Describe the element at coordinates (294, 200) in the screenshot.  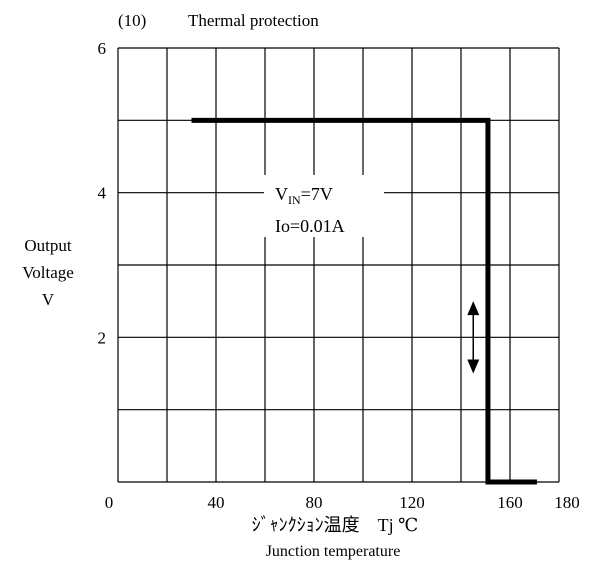
I see `annotation-vin-sub: IN` at that location.